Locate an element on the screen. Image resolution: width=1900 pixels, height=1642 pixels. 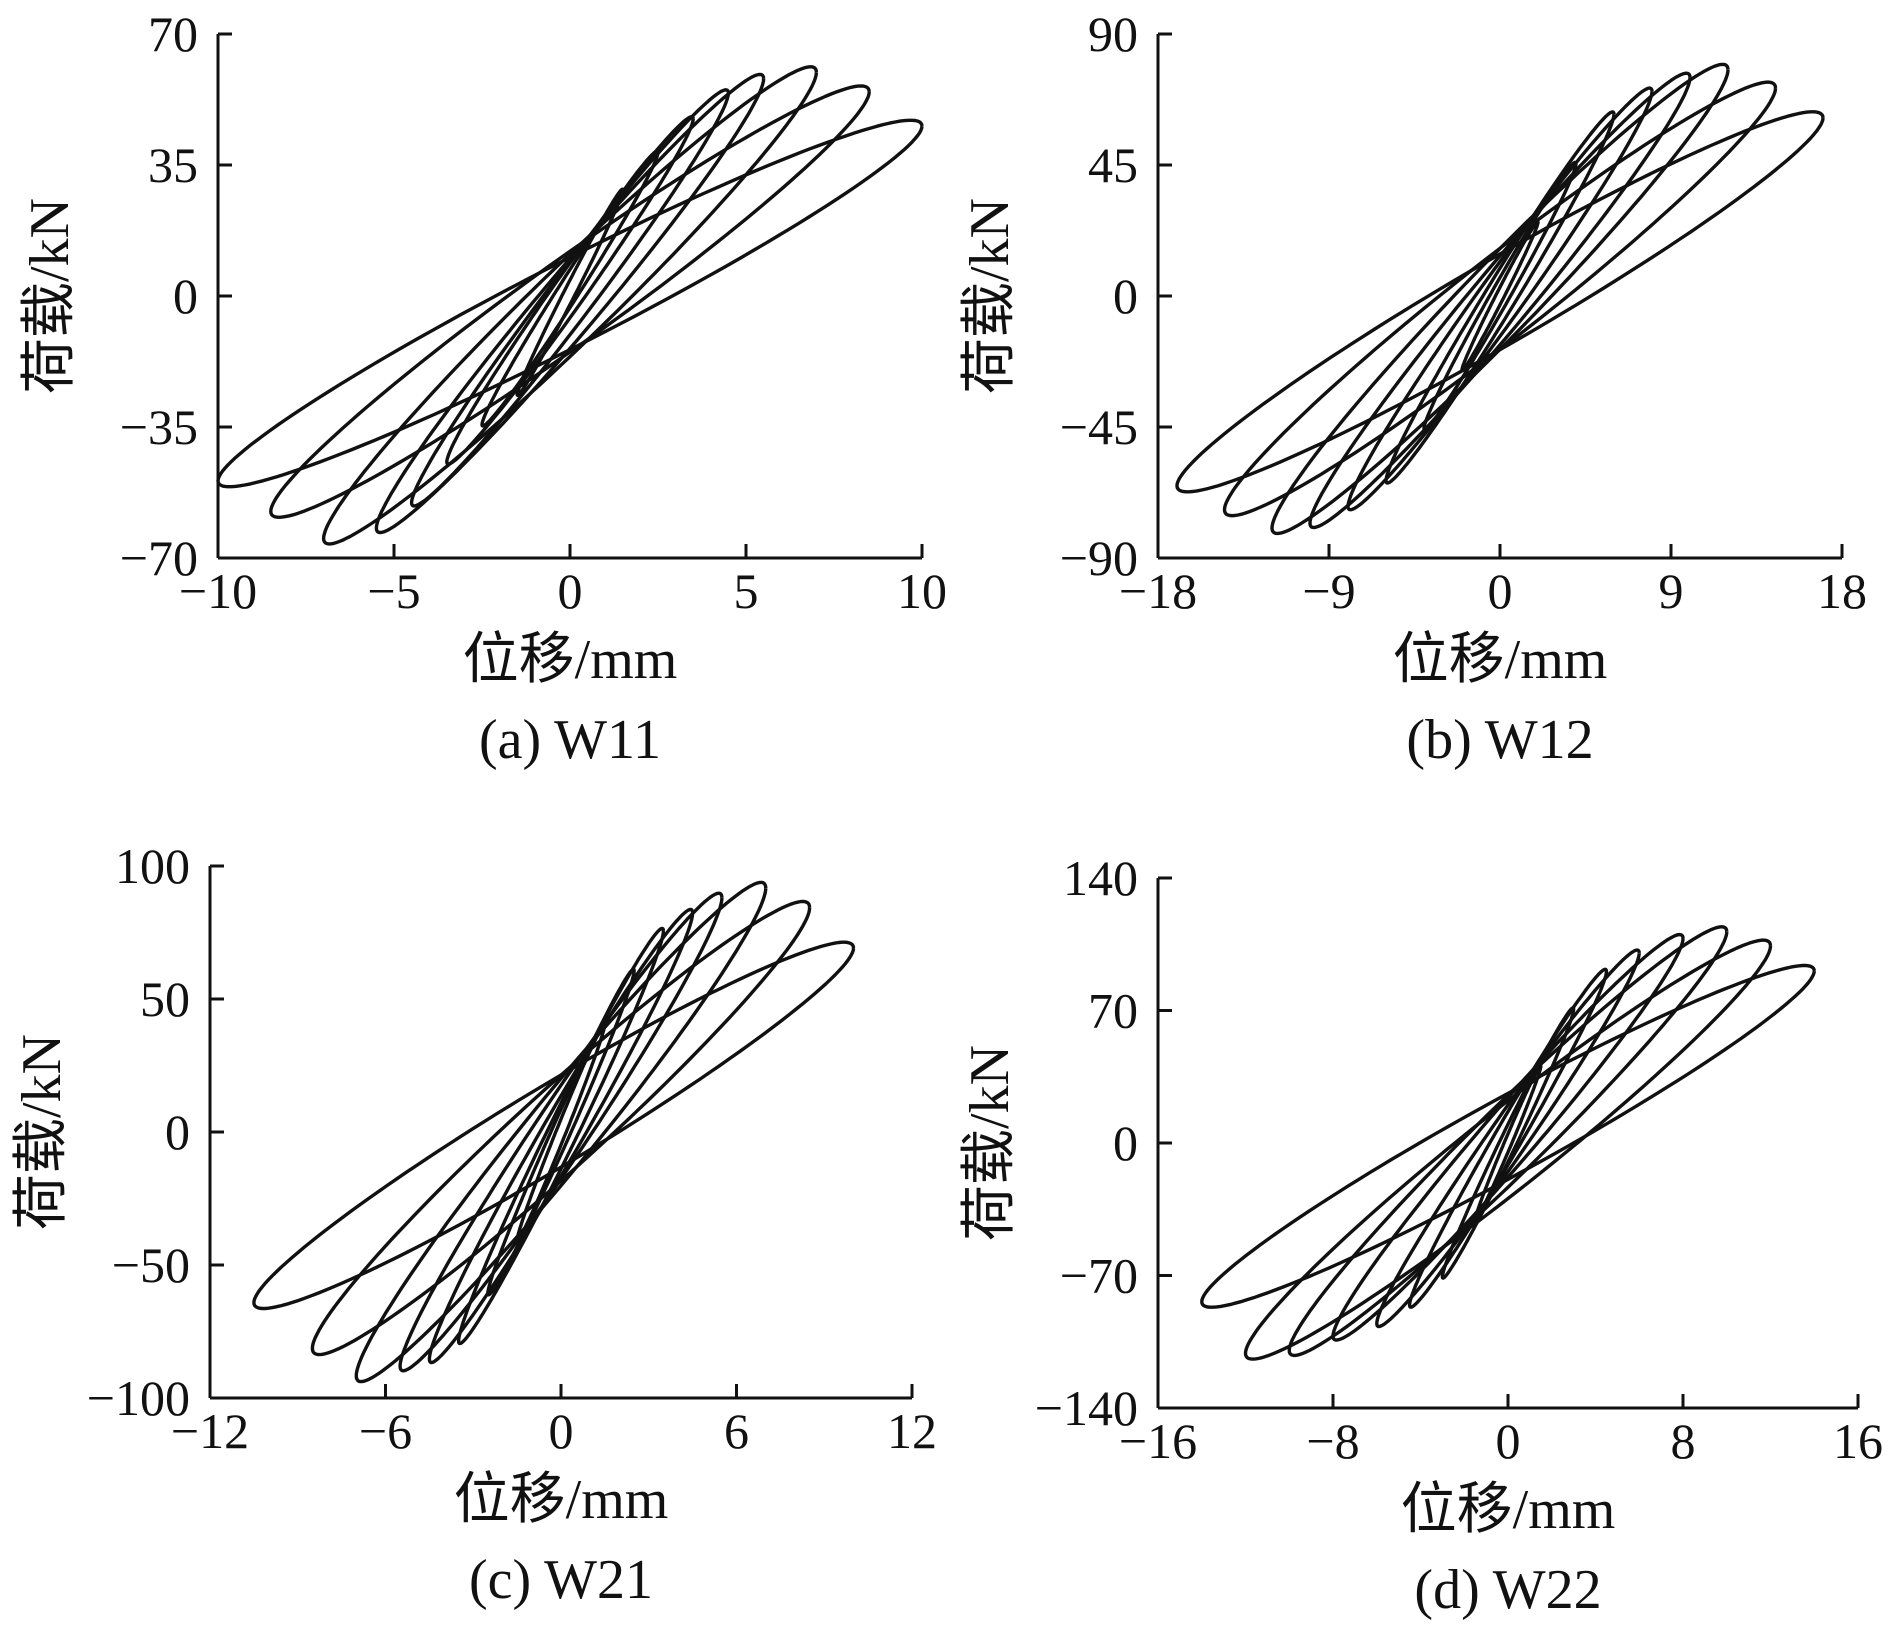
chart-caption-d: (d) W22 is located at coordinates (1507, 1590).